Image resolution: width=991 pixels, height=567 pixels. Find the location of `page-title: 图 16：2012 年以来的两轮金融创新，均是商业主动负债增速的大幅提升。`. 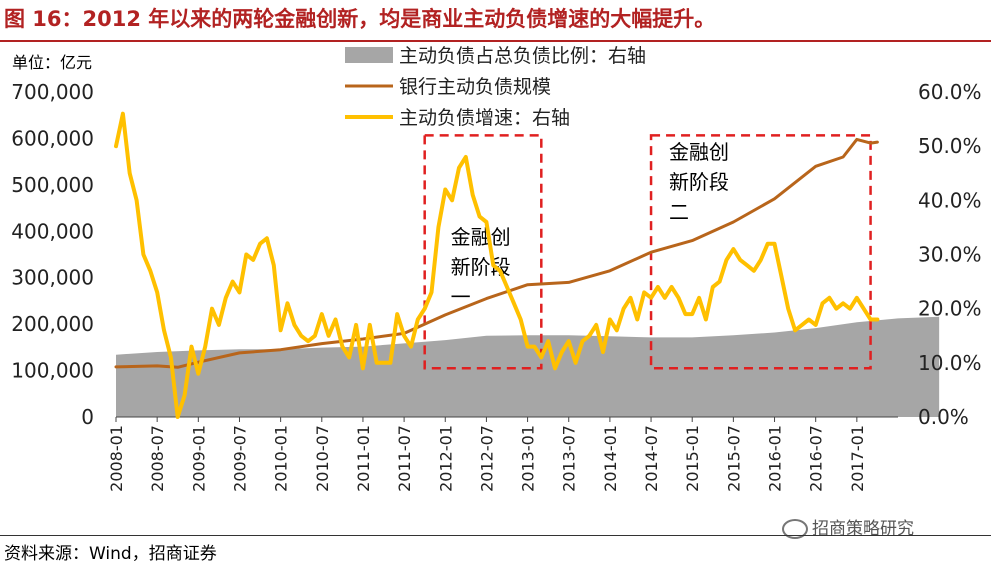

page-title: 图 16：2012 年以来的两轮金融创新，均是商业主动负债增速的大幅提升。 is located at coordinates (360, 19).